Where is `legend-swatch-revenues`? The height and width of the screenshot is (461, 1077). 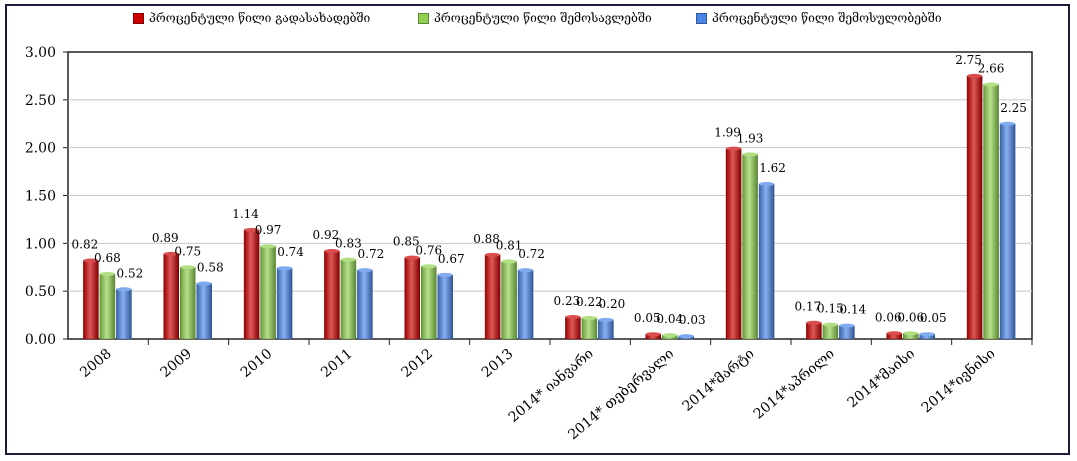 legend-swatch-revenues is located at coordinates (423, 18).